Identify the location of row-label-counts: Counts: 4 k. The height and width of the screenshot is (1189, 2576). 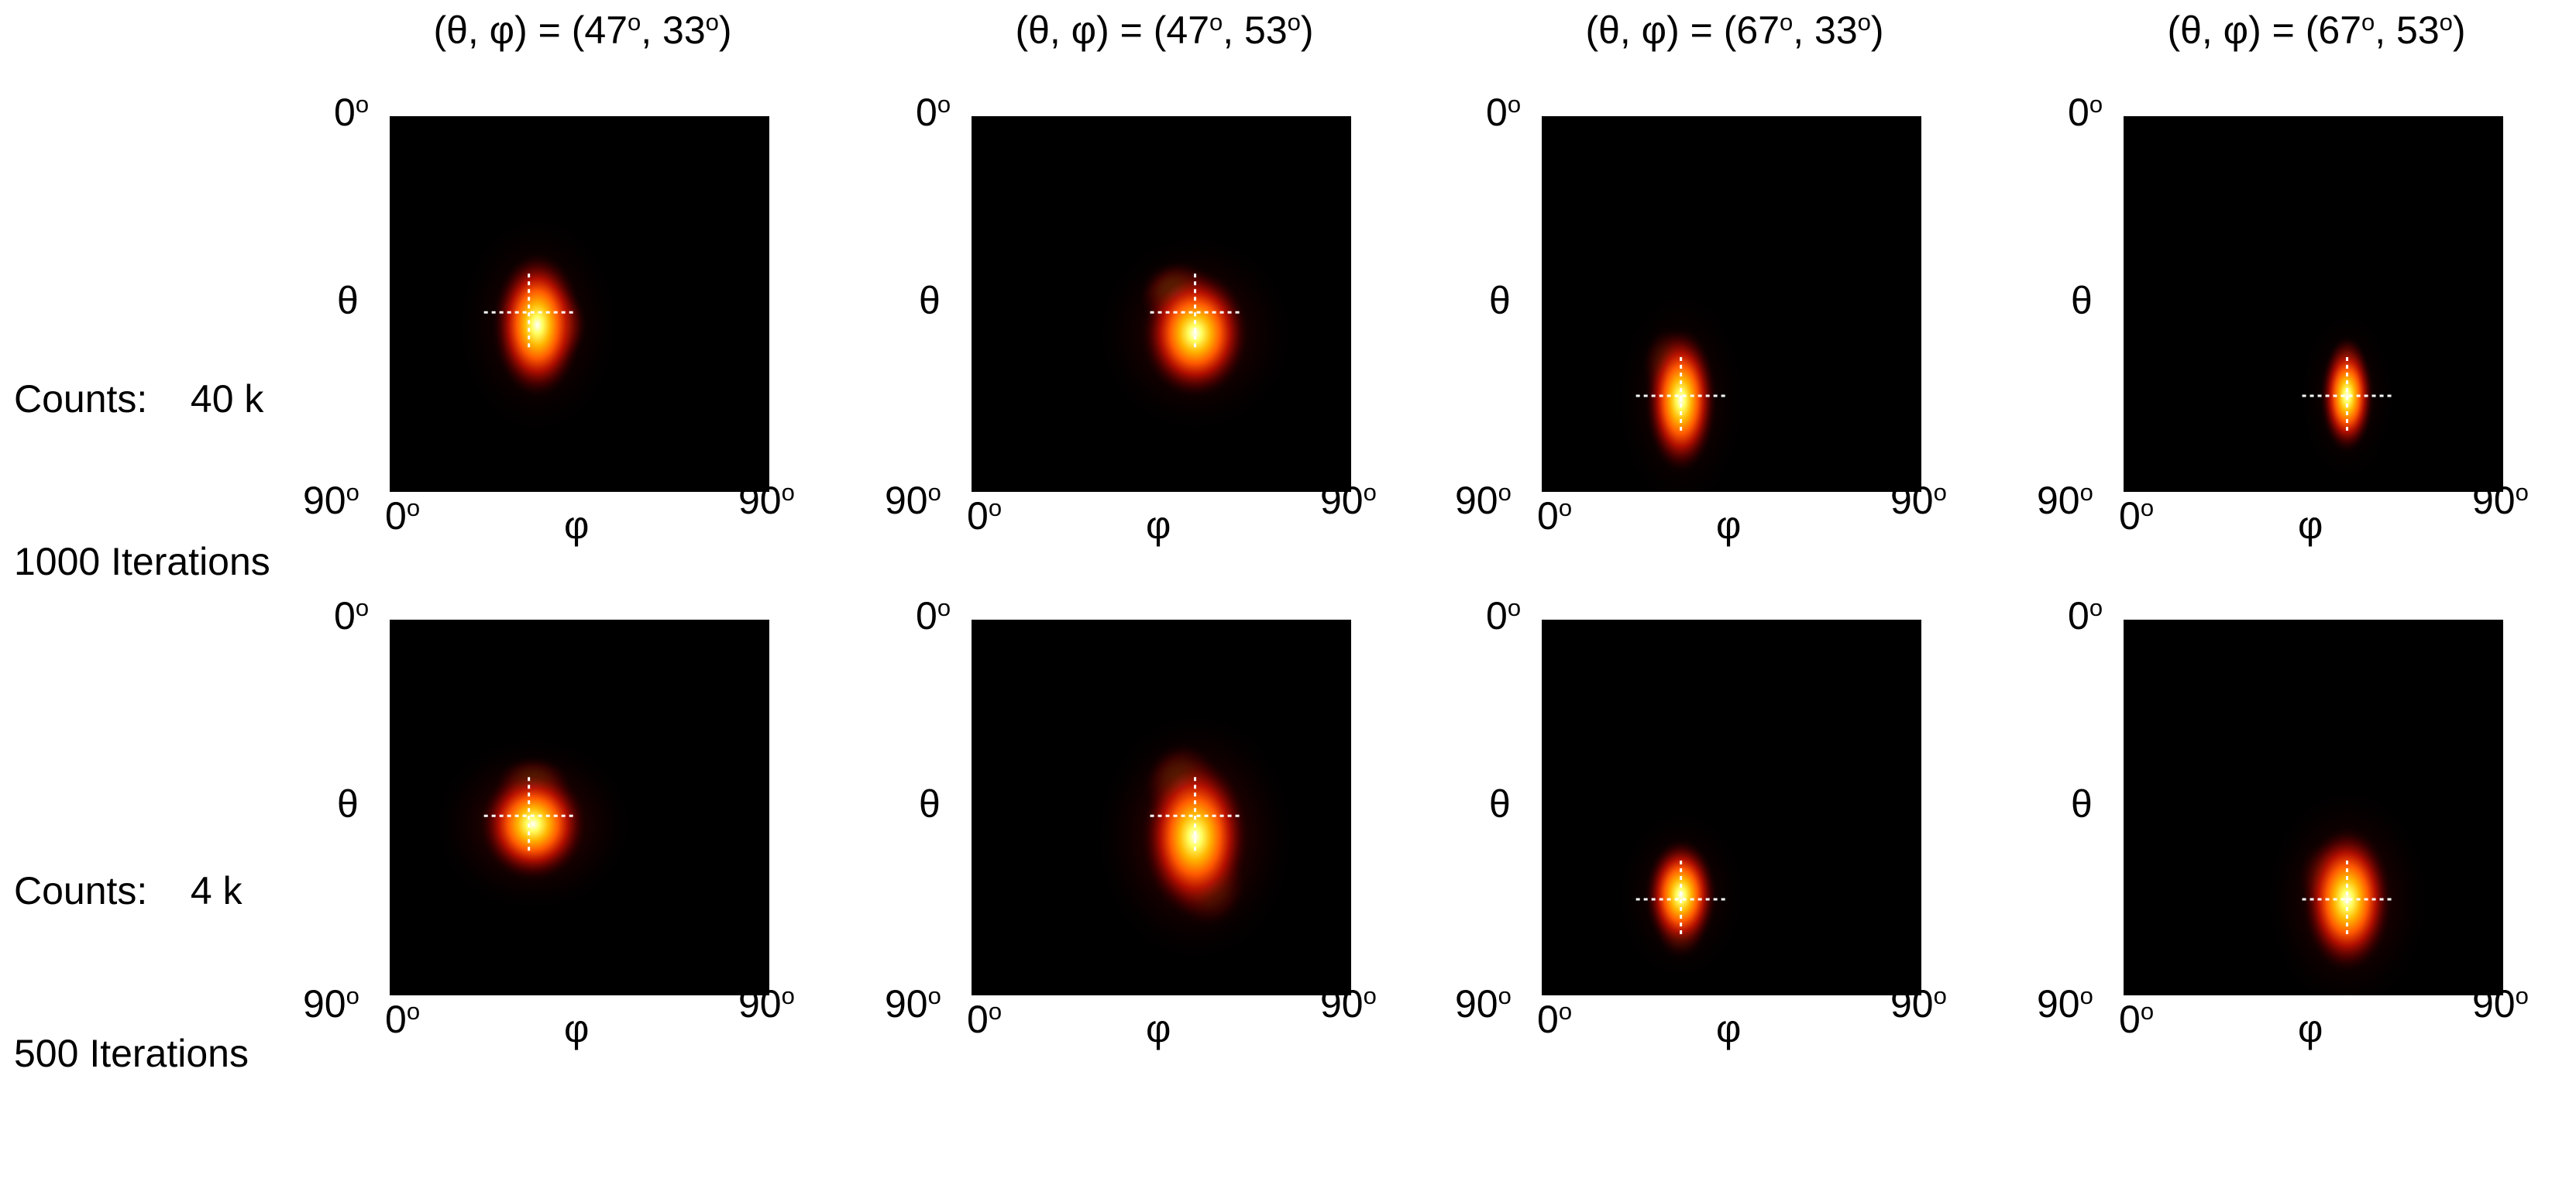
(128, 890).